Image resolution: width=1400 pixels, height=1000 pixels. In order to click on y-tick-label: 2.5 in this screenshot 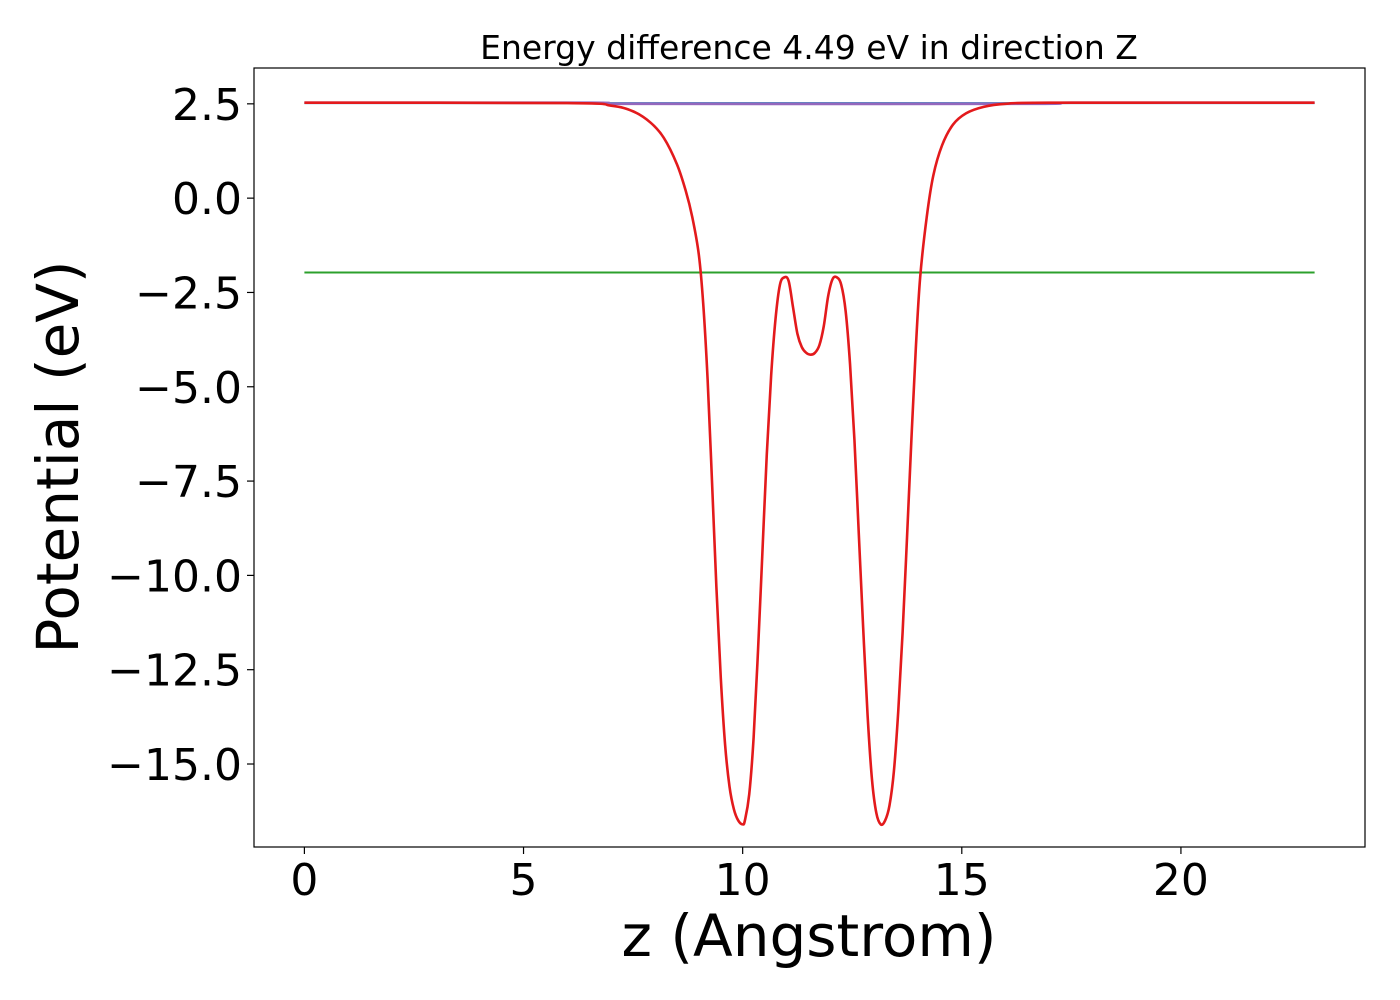, I will do `click(207, 105)`.